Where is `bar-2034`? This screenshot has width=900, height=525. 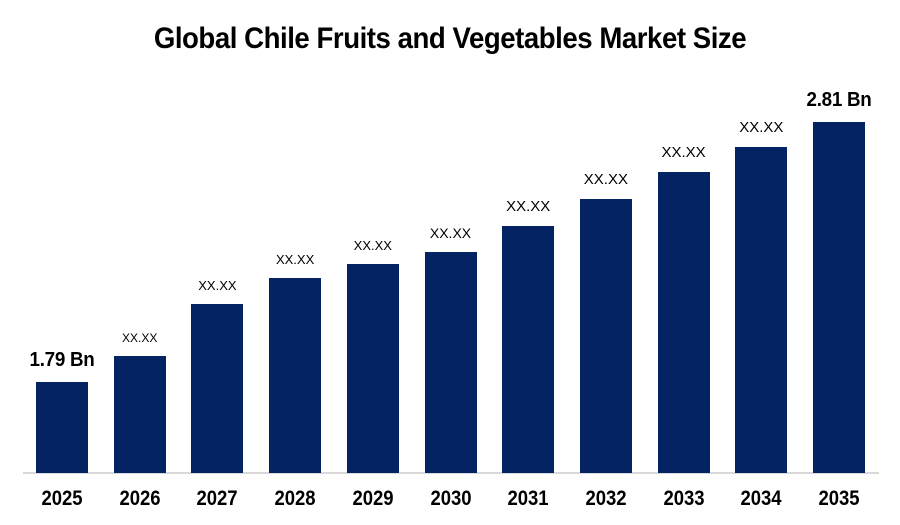 bar-2034 is located at coordinates (761, 310).